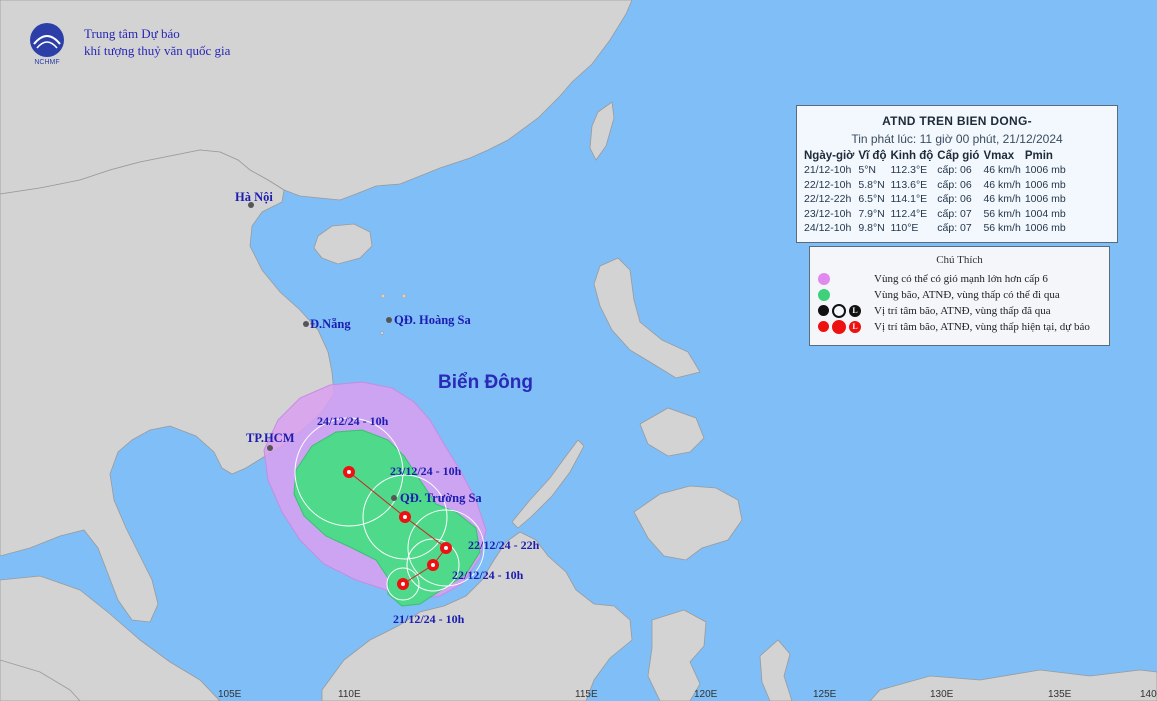 Image resolution: width=1157 pixels, height=701 pixels. I want to click on cell: 5.8°N, so click(871, 184).